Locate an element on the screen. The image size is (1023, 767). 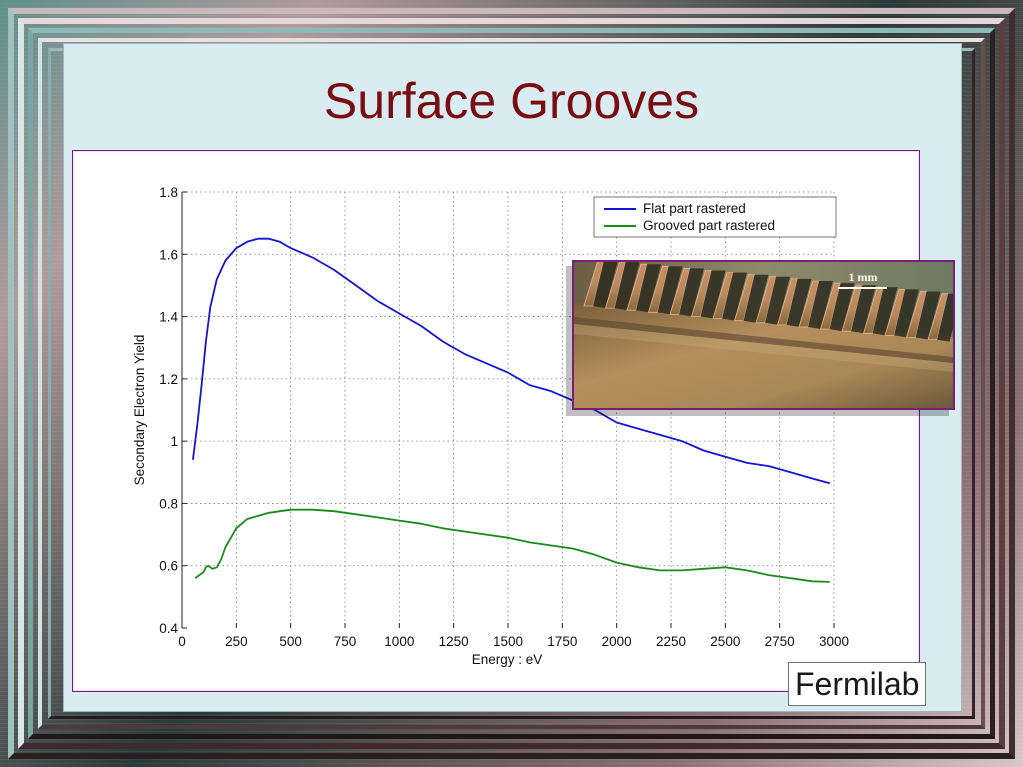
x-tick-label: 2750 is located at coordinates (780, 641).